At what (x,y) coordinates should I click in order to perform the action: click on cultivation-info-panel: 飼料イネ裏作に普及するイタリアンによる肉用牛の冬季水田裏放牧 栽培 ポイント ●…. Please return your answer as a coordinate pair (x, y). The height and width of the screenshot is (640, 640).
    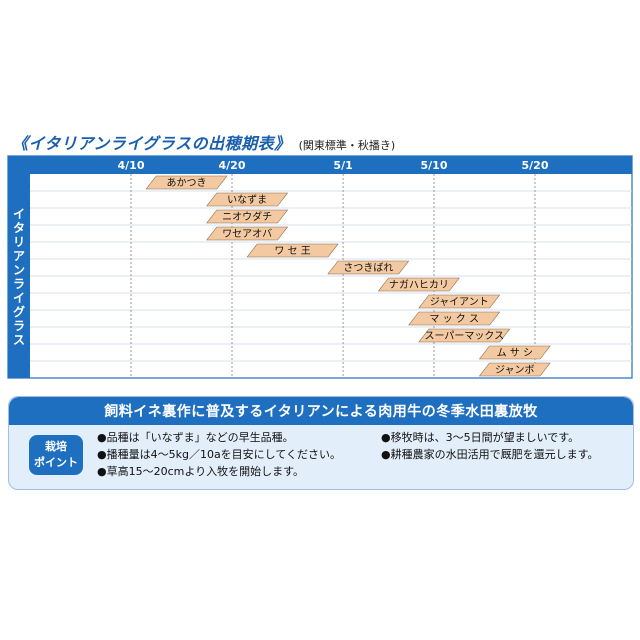
    Looking at the image, I should click on (321, 443).